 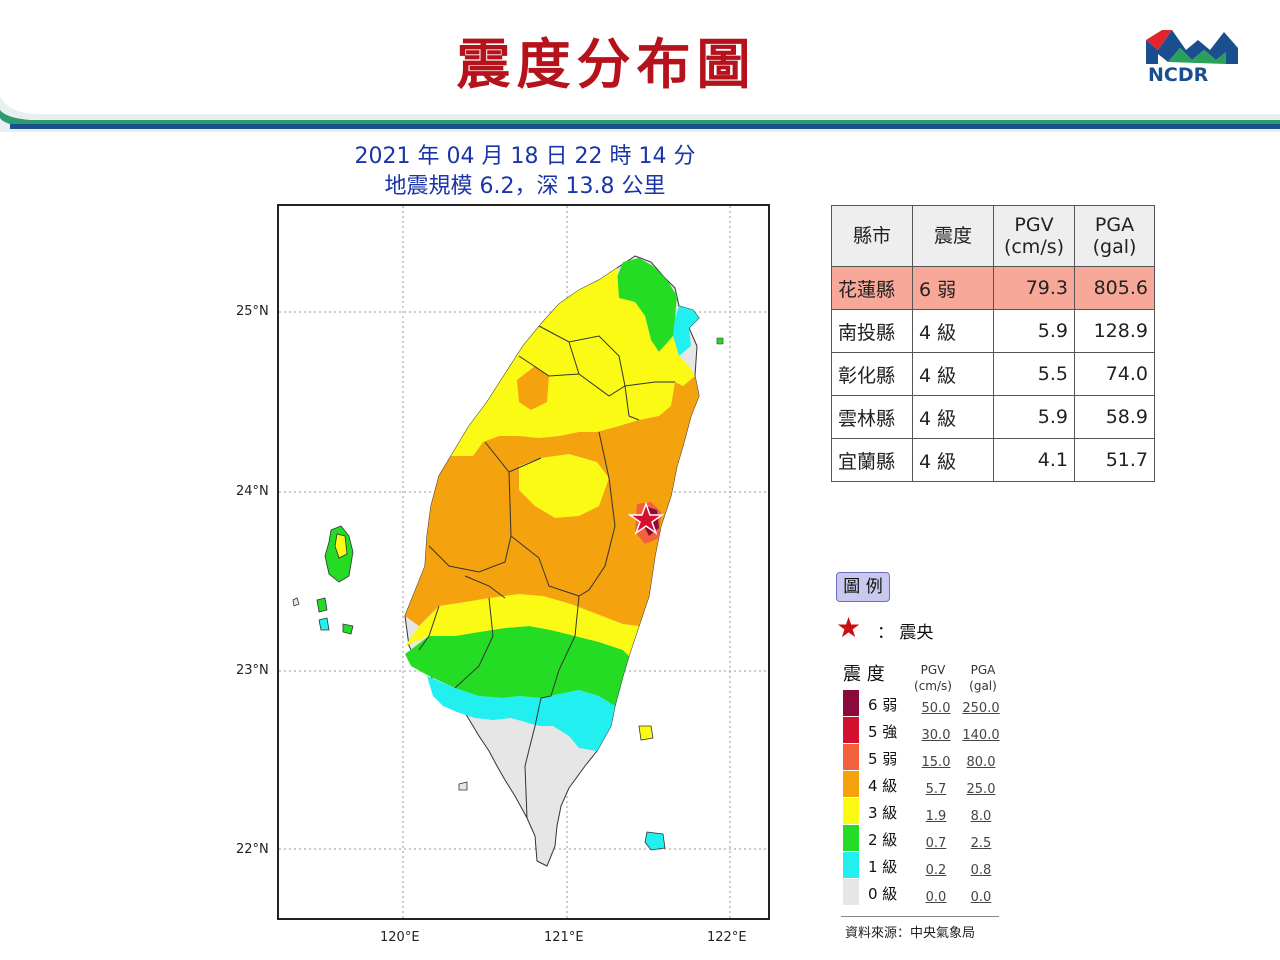 What do you see at coordinates (981, 735) in the screenshot?
I see `legend-pga-value: 140.0` at bounding box center [981, 735].